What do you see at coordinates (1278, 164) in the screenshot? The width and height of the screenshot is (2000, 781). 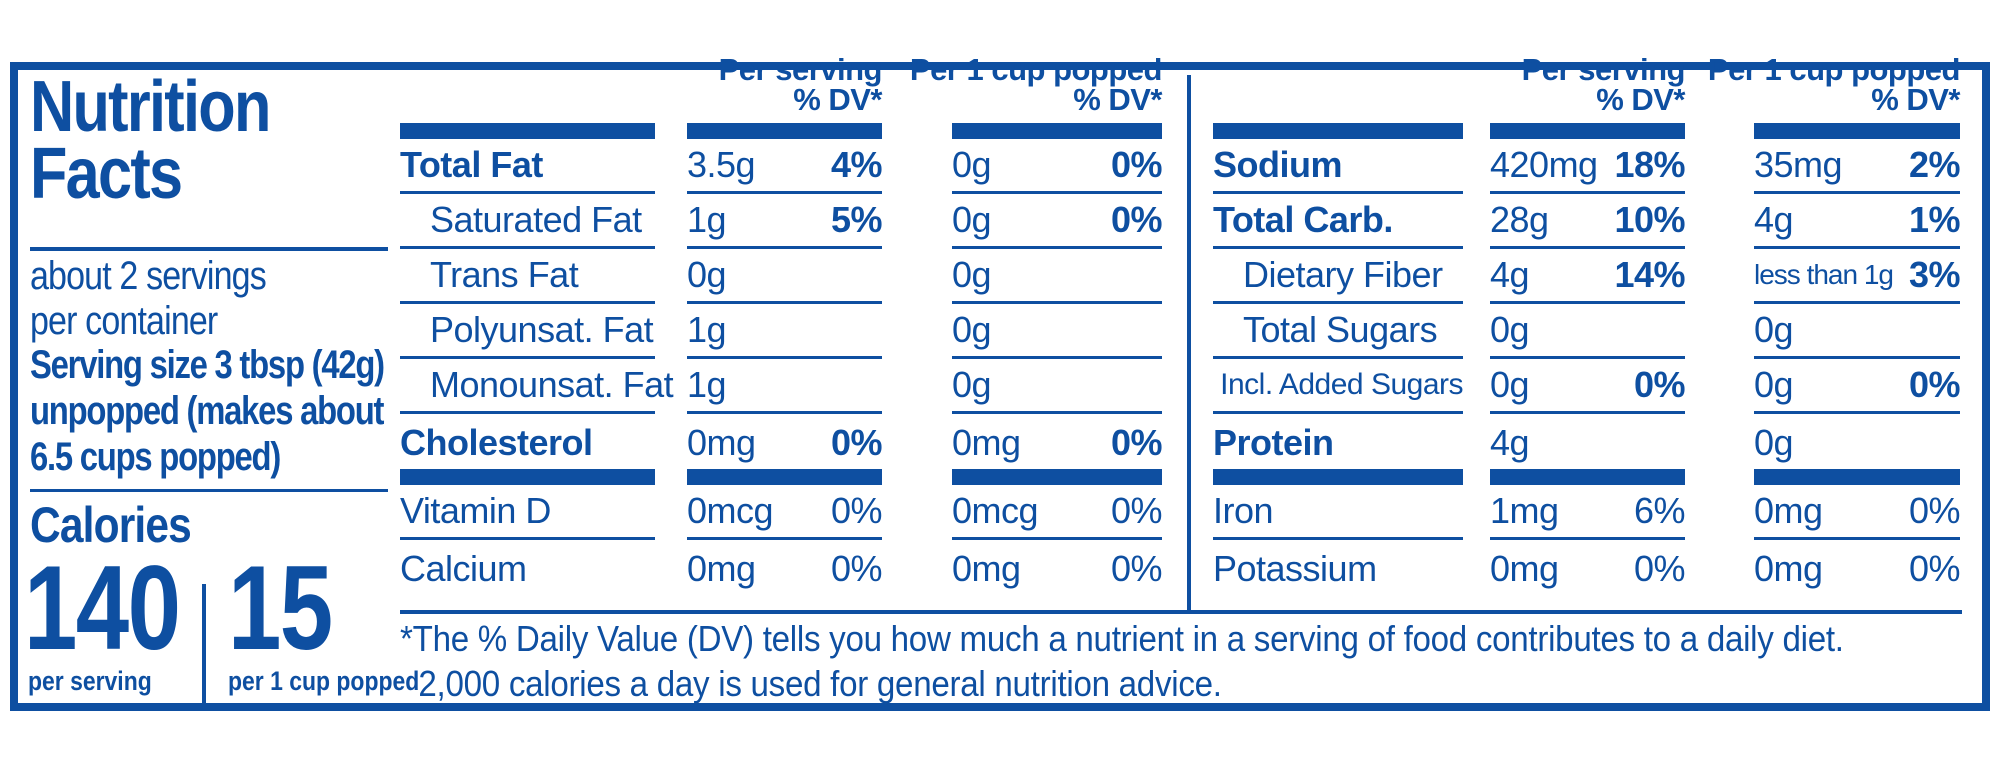 I see `nutrient-label-text: Sodium` at bounding box center [1278, 164].